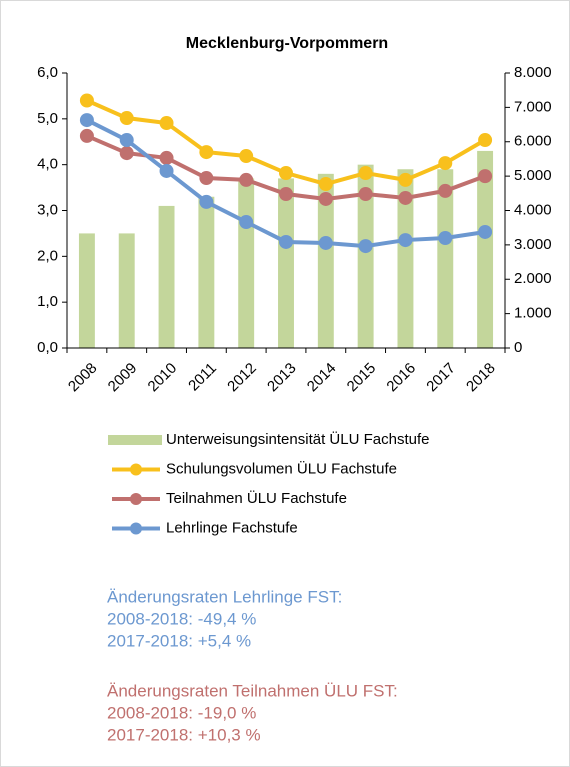 The image size is (570, 767). Describe the element at coordinates (533, 72) in the screenshot. I see `y2-tick-label: 8.000` at that location.